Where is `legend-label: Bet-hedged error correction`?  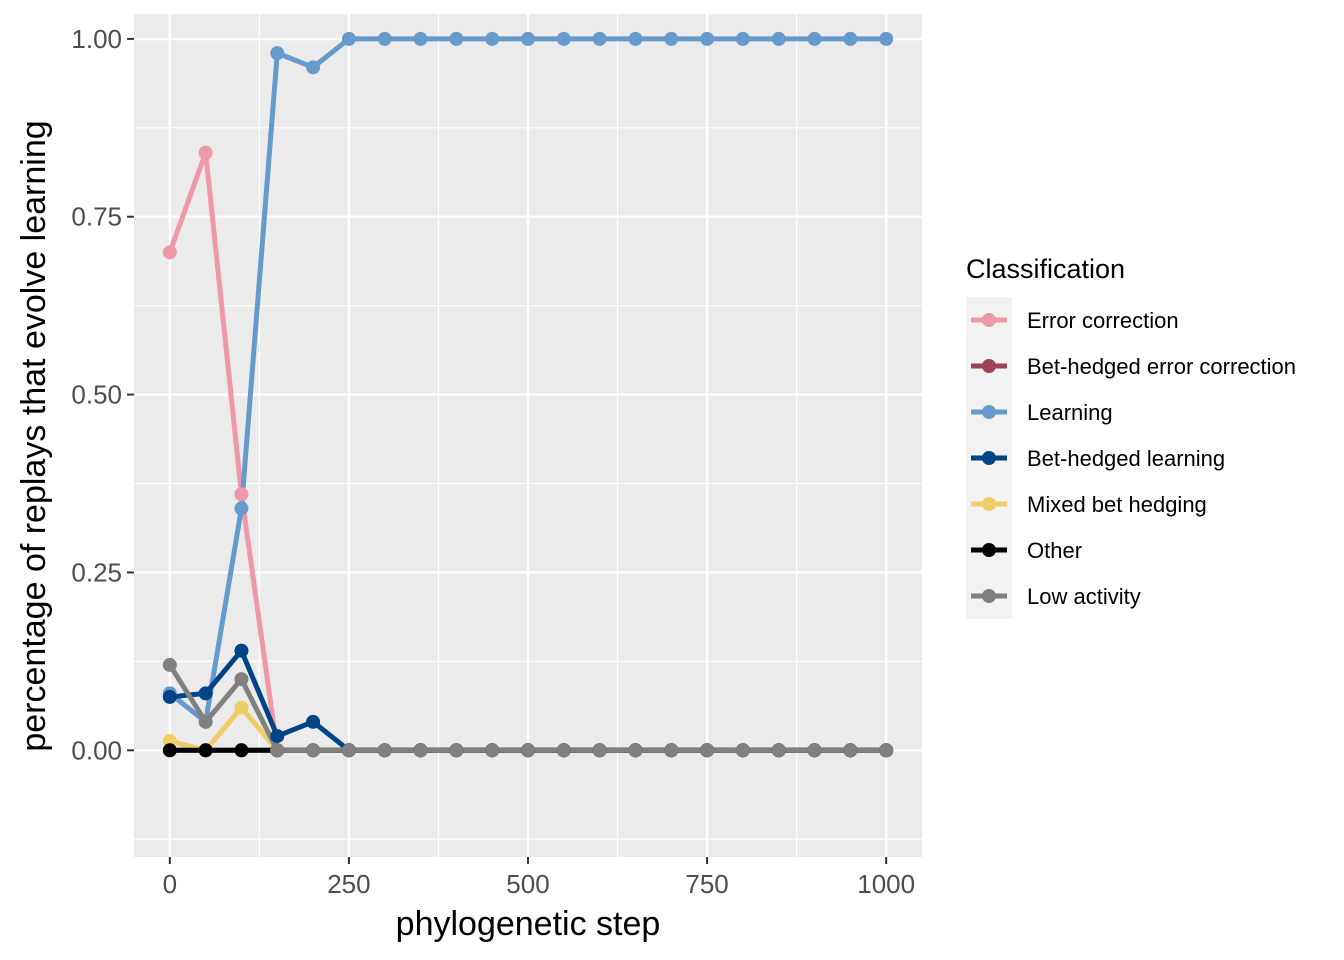 legend-label: Bet-hedged error correction is located at coordinates (1161, 366).